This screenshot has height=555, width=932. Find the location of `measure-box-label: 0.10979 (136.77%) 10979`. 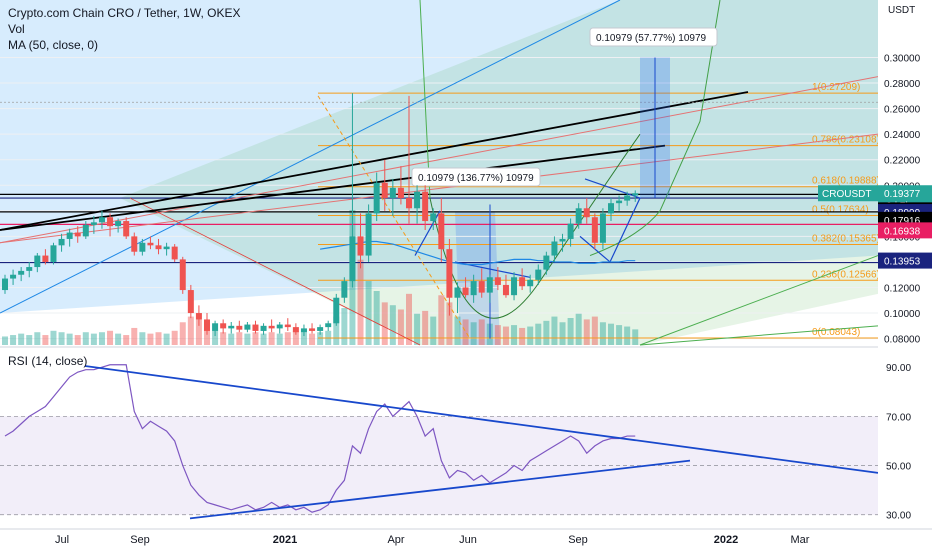

measure-box-label: 0.10979 (136.77%) 10979 is located at coordinates (476, 178).